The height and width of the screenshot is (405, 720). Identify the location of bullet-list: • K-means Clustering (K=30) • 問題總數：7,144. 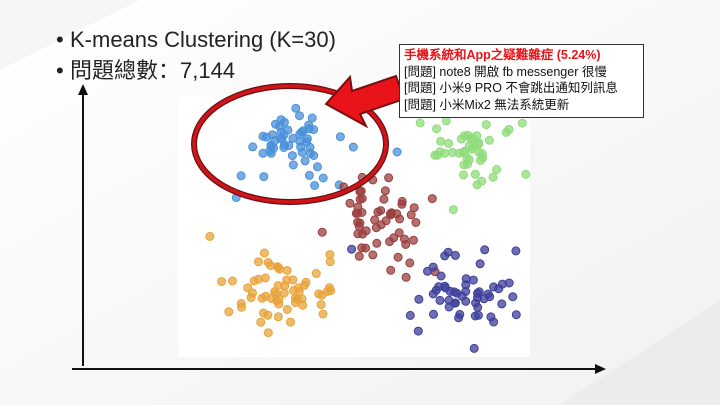
(196, 55).